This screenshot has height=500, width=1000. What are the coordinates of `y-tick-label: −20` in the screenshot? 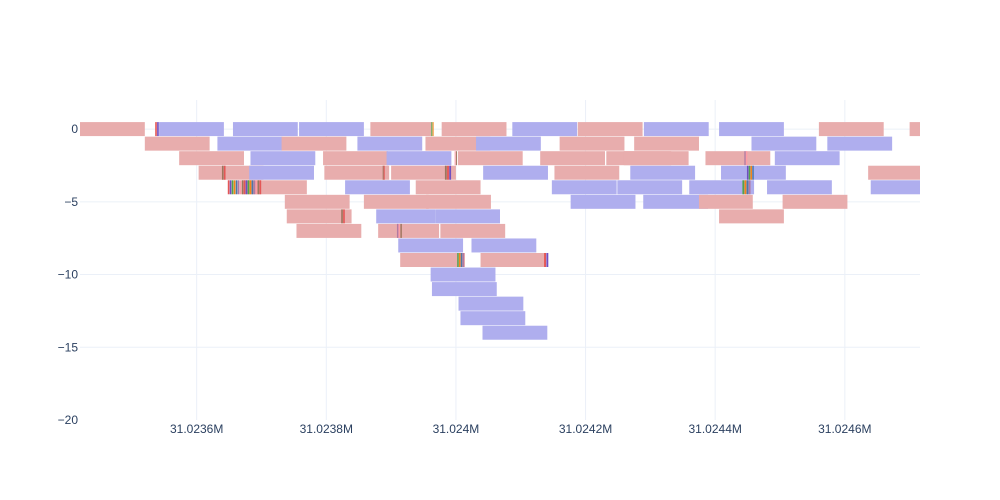 It's located at (68, 420).